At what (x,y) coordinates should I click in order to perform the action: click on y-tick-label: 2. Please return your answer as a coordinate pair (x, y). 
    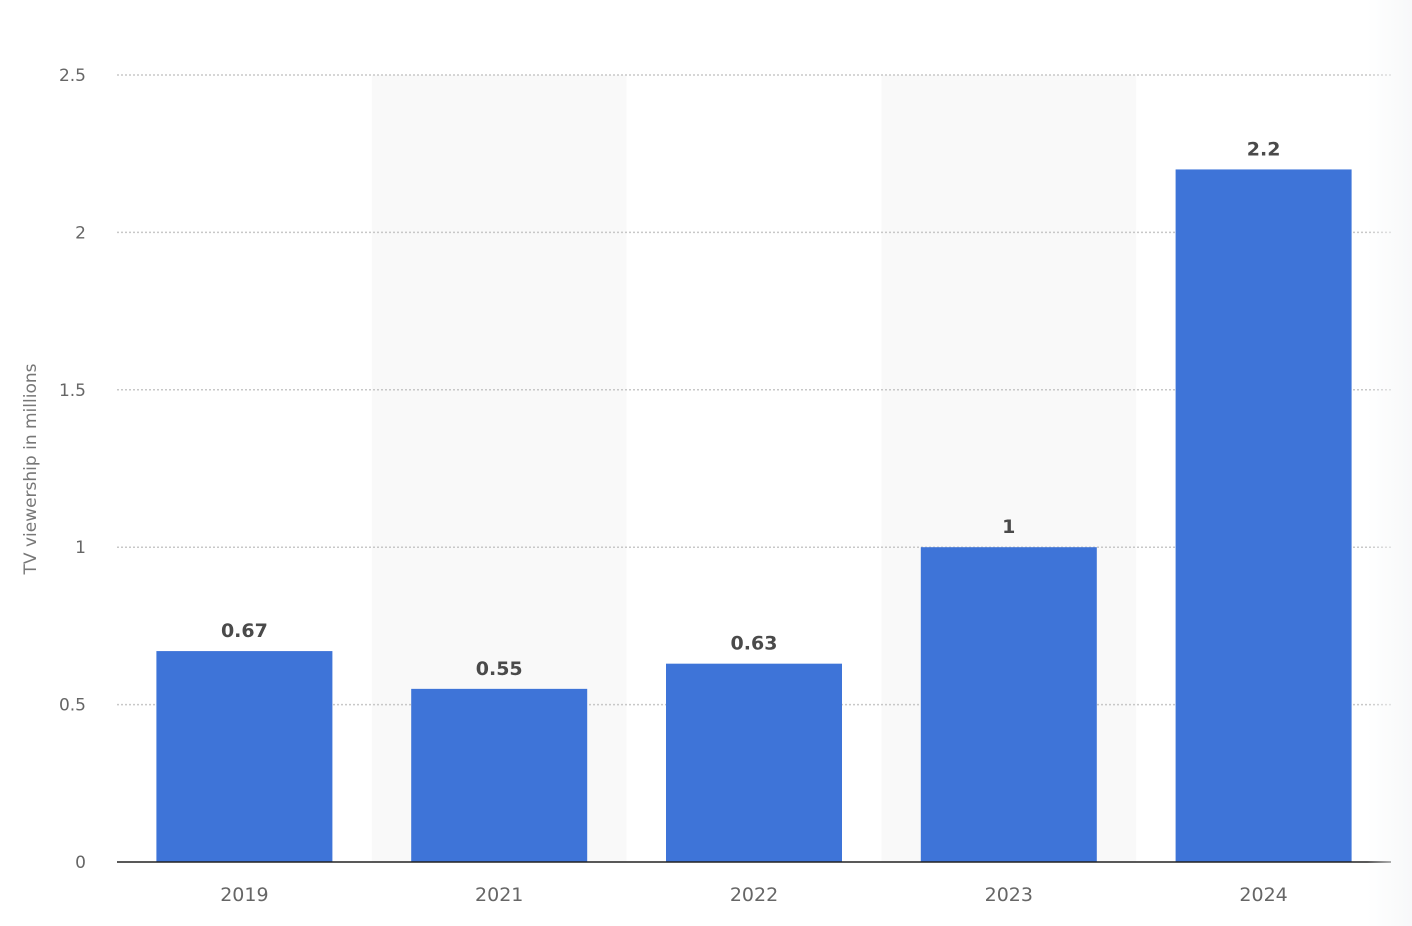
    Looking at the image, I should click on (80, 233).